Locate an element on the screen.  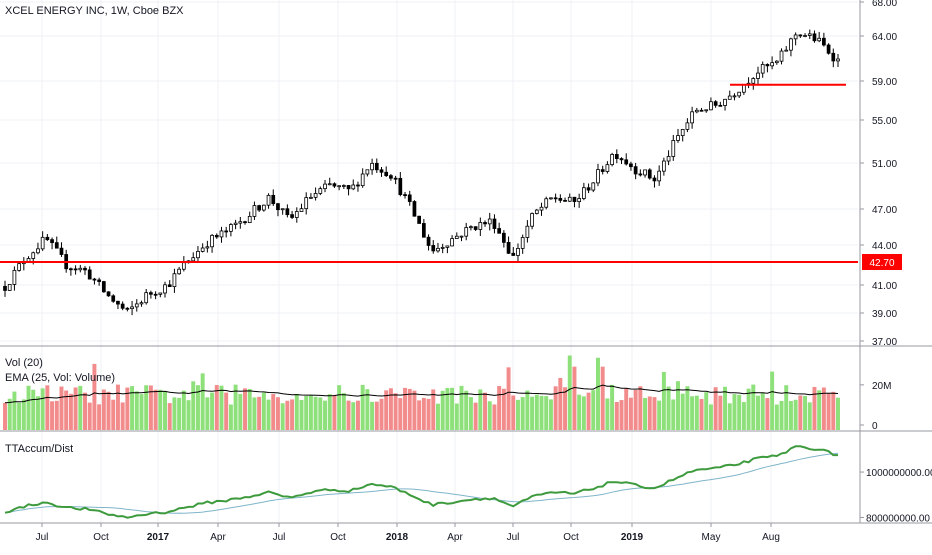
chart-title: XCEL ENERGY INC, 1W, Cboe BZX is located at coordinates (94, 11).